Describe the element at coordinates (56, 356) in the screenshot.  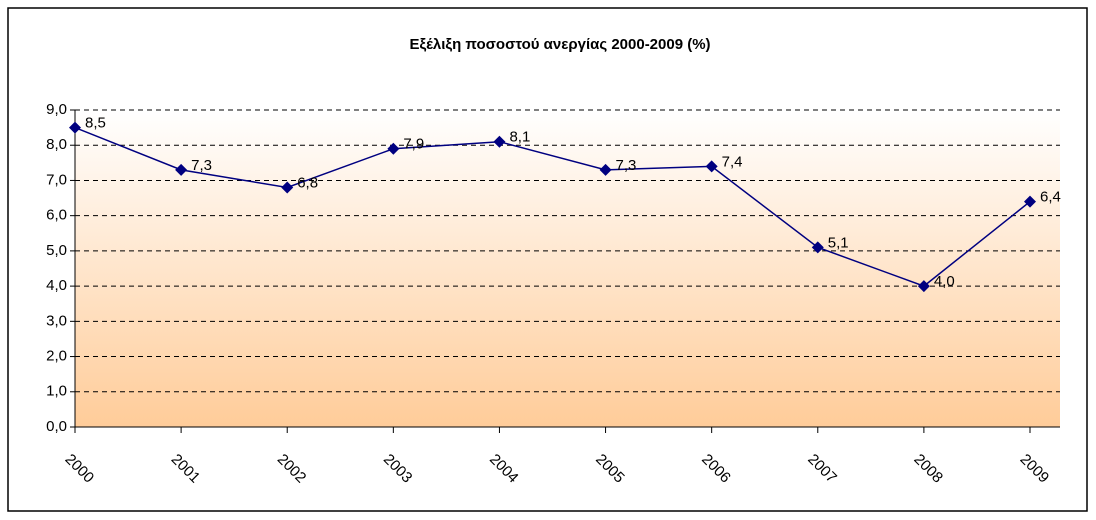
I see `y-tick-label: 2,0` at that location.